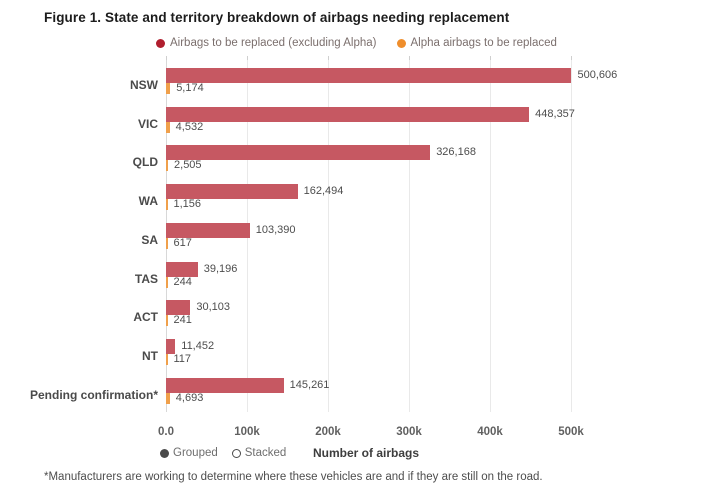 The height and width of the screenshot is (498, 724). Describe the element at coordinates (223, 453) in the screenshot. I see `chart-mode-controls: Grouped Stacked` at that location.